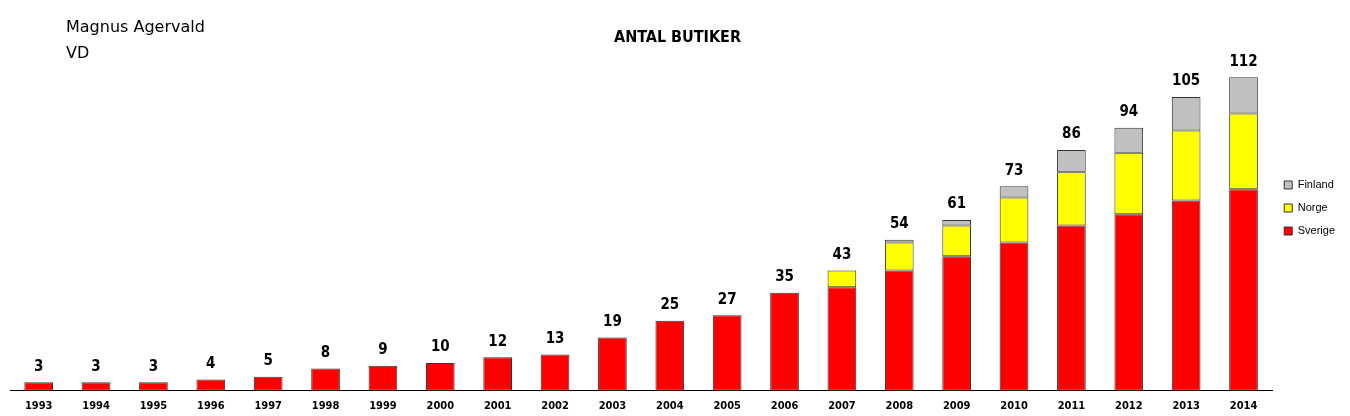  I want to click on x-tick-label: 2003, so click(612, 406).